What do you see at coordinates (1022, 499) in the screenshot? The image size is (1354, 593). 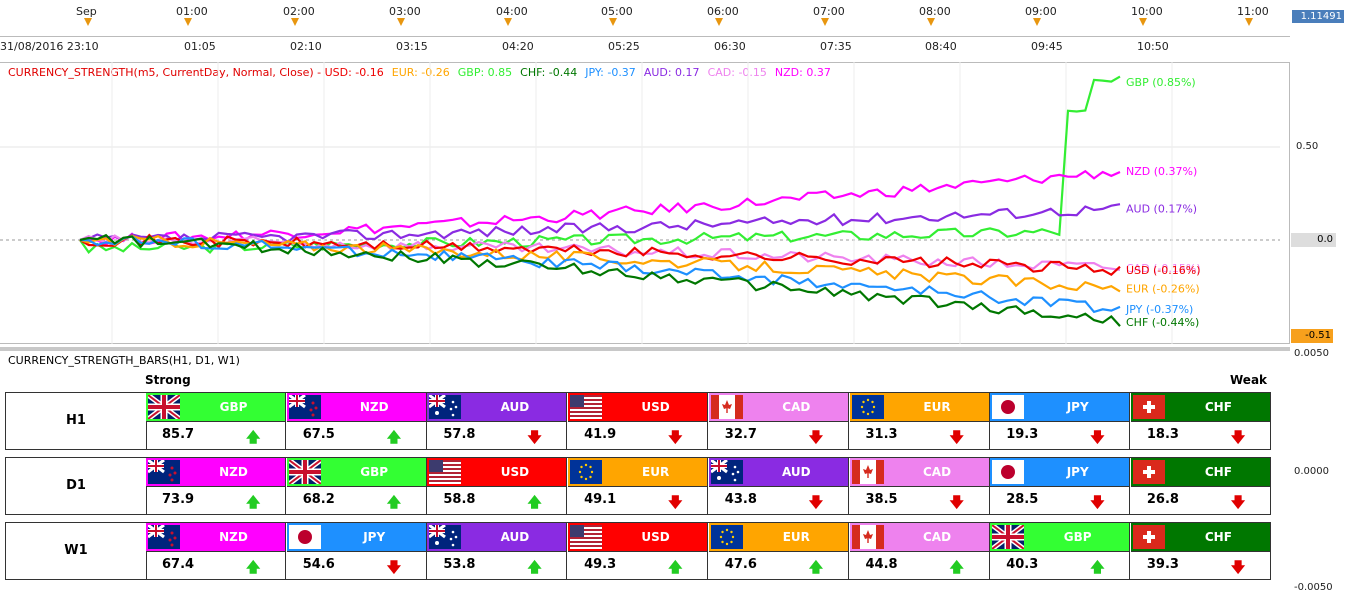 I see `strength-score: 28.5` at bounding box center [1022, 499].